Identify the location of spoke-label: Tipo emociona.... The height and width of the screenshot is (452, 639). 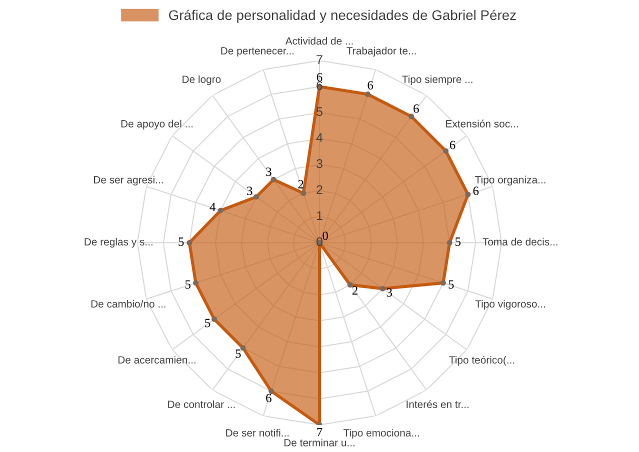
(381, 433).